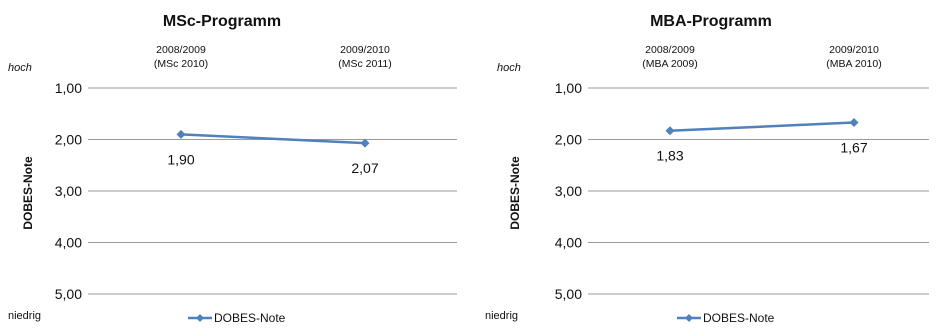  I want to click on x-tick-label: (MBA 2010), so click(853, 64).